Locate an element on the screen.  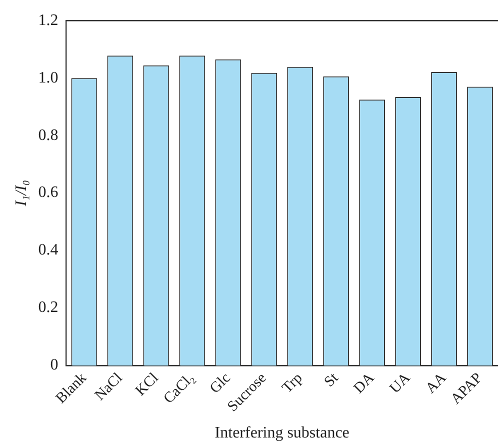
x-tick-label: Glc is located at coordinates (220, 383).